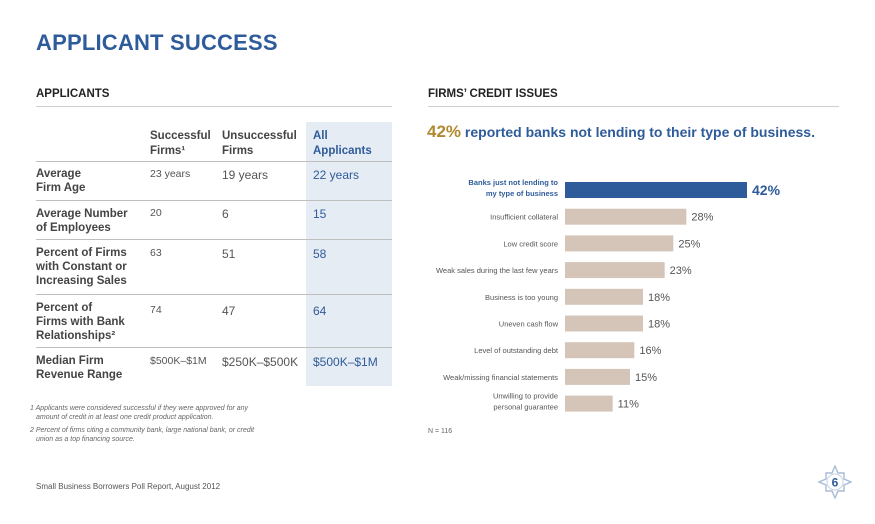 This screenshot has height=524, width=875. Describe the element at coordinates (73, 228) in the screenshot. I see `row-label-line: of Employees` at that location.